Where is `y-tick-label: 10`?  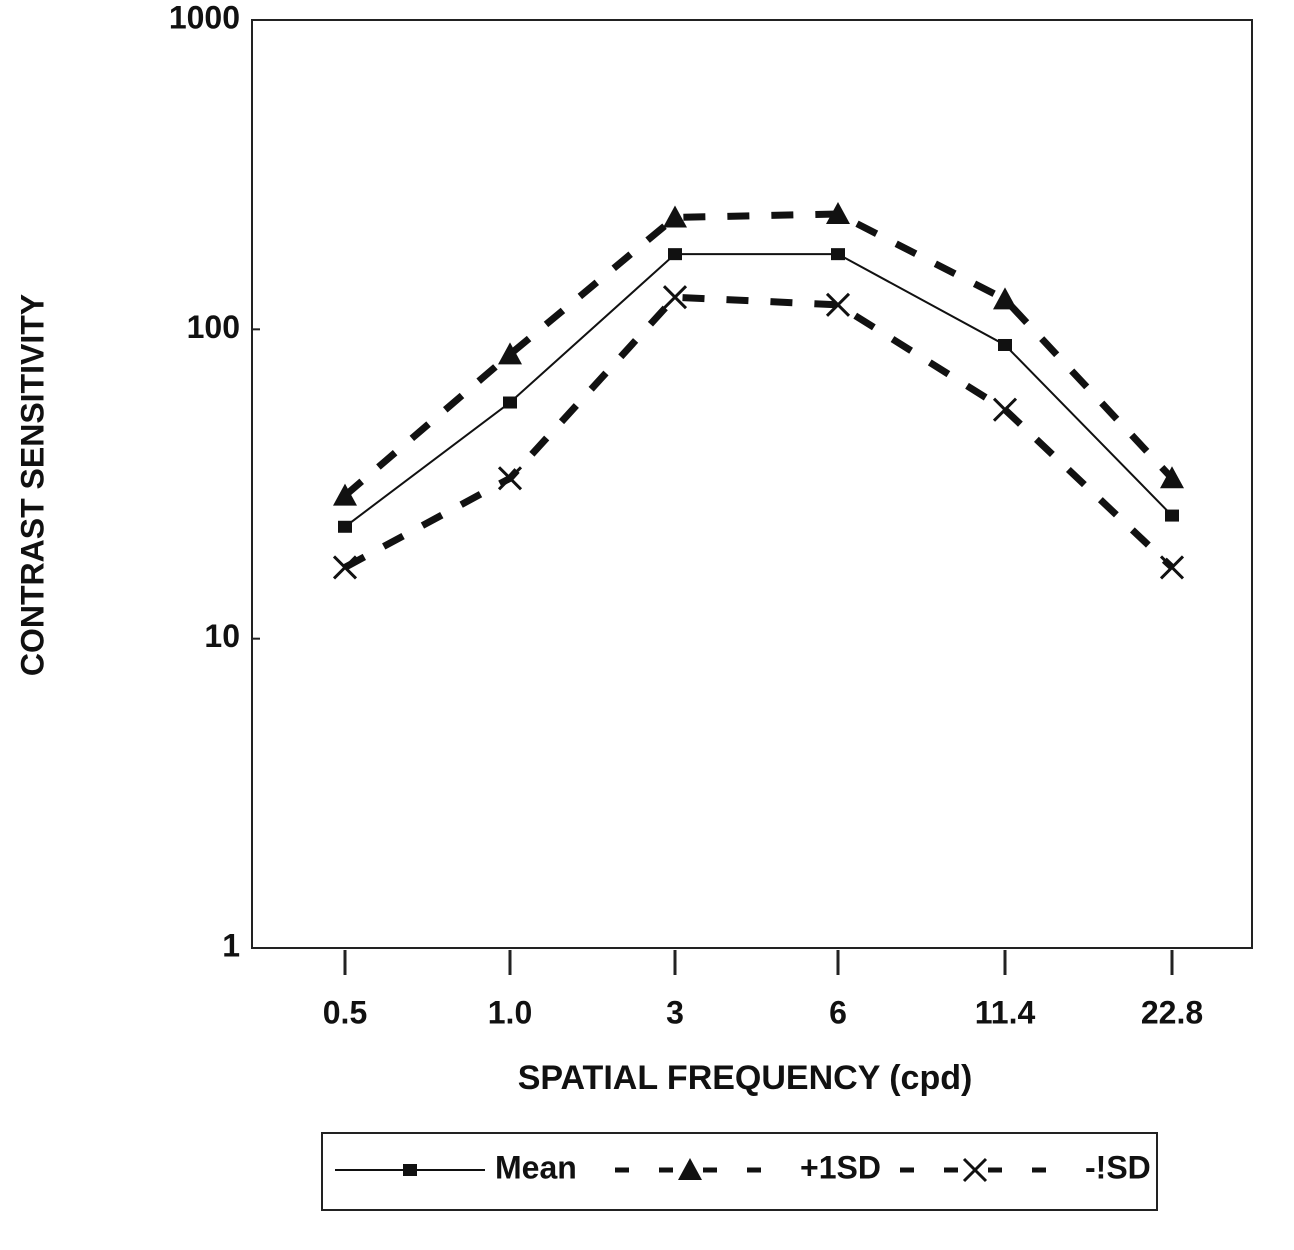
y-tick-label: 10 is located at coordinates (222, 636).